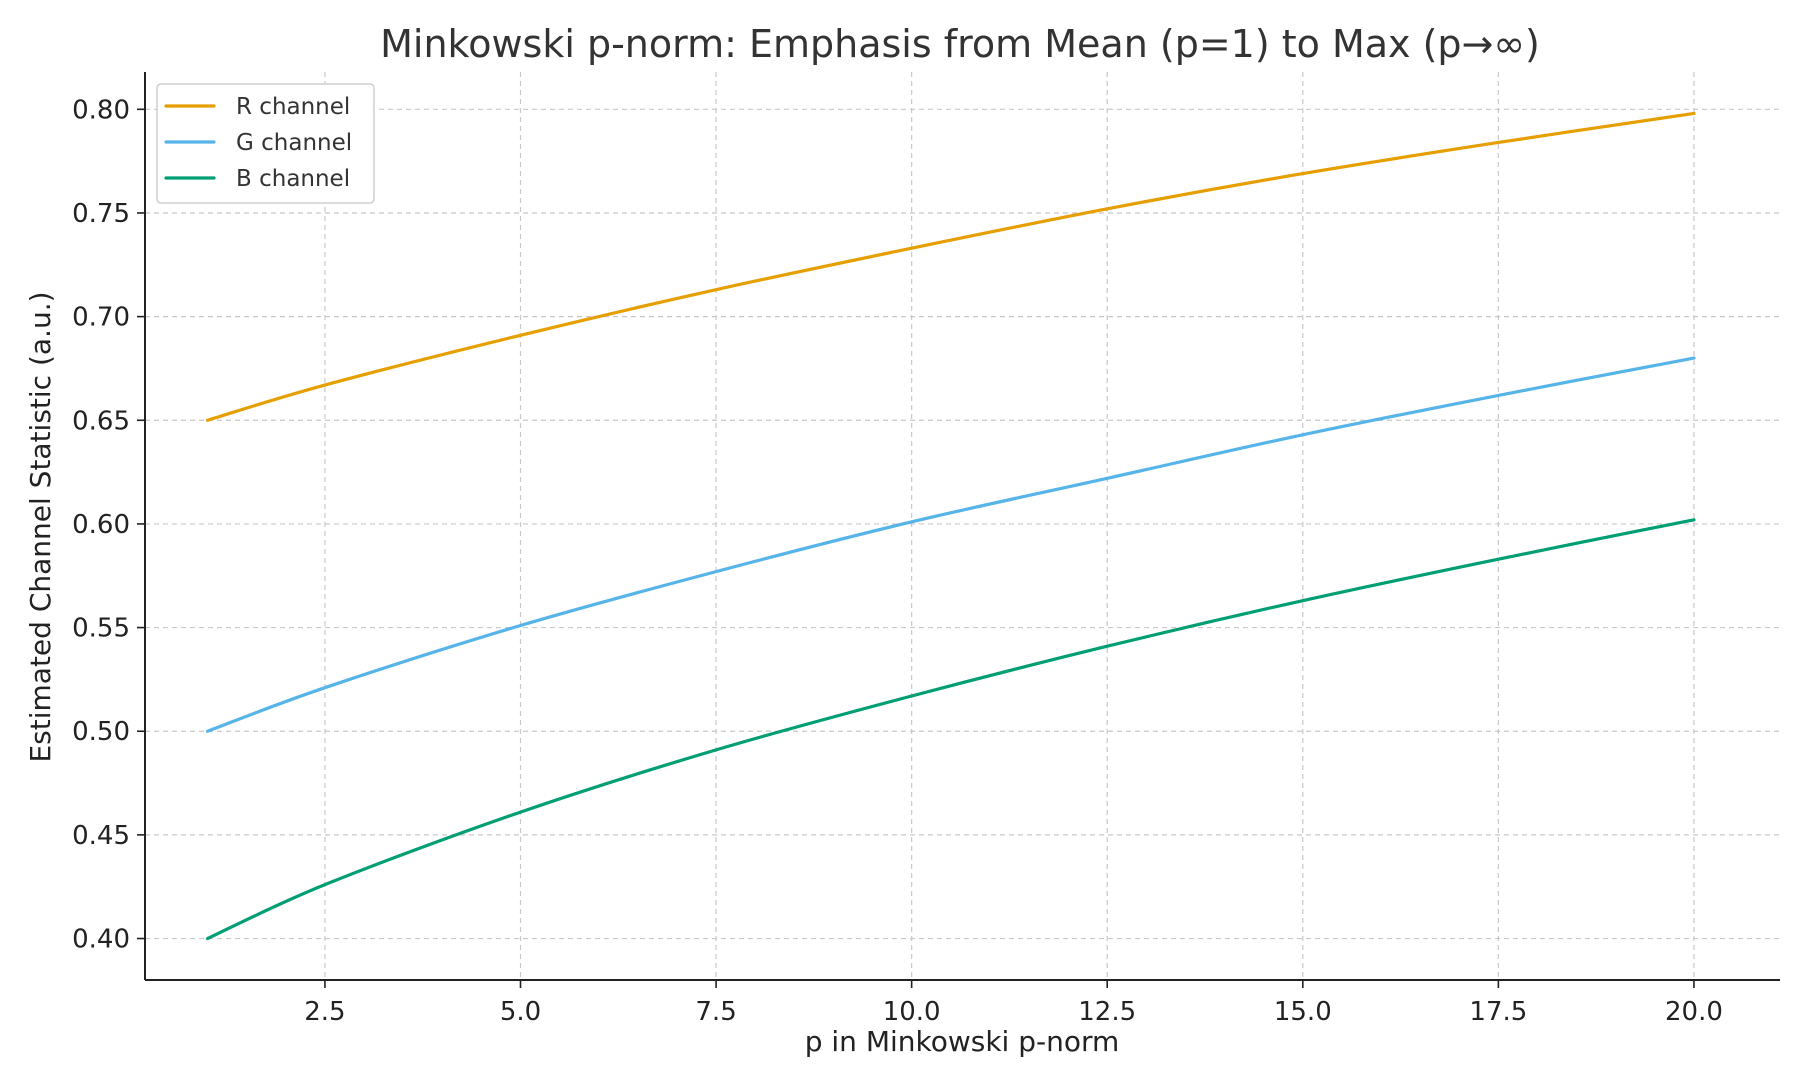 Image resolution: width=1800 pixels, height=1080 pixels. I want to click on y-tick-label: 0.80, so click(101, 110).